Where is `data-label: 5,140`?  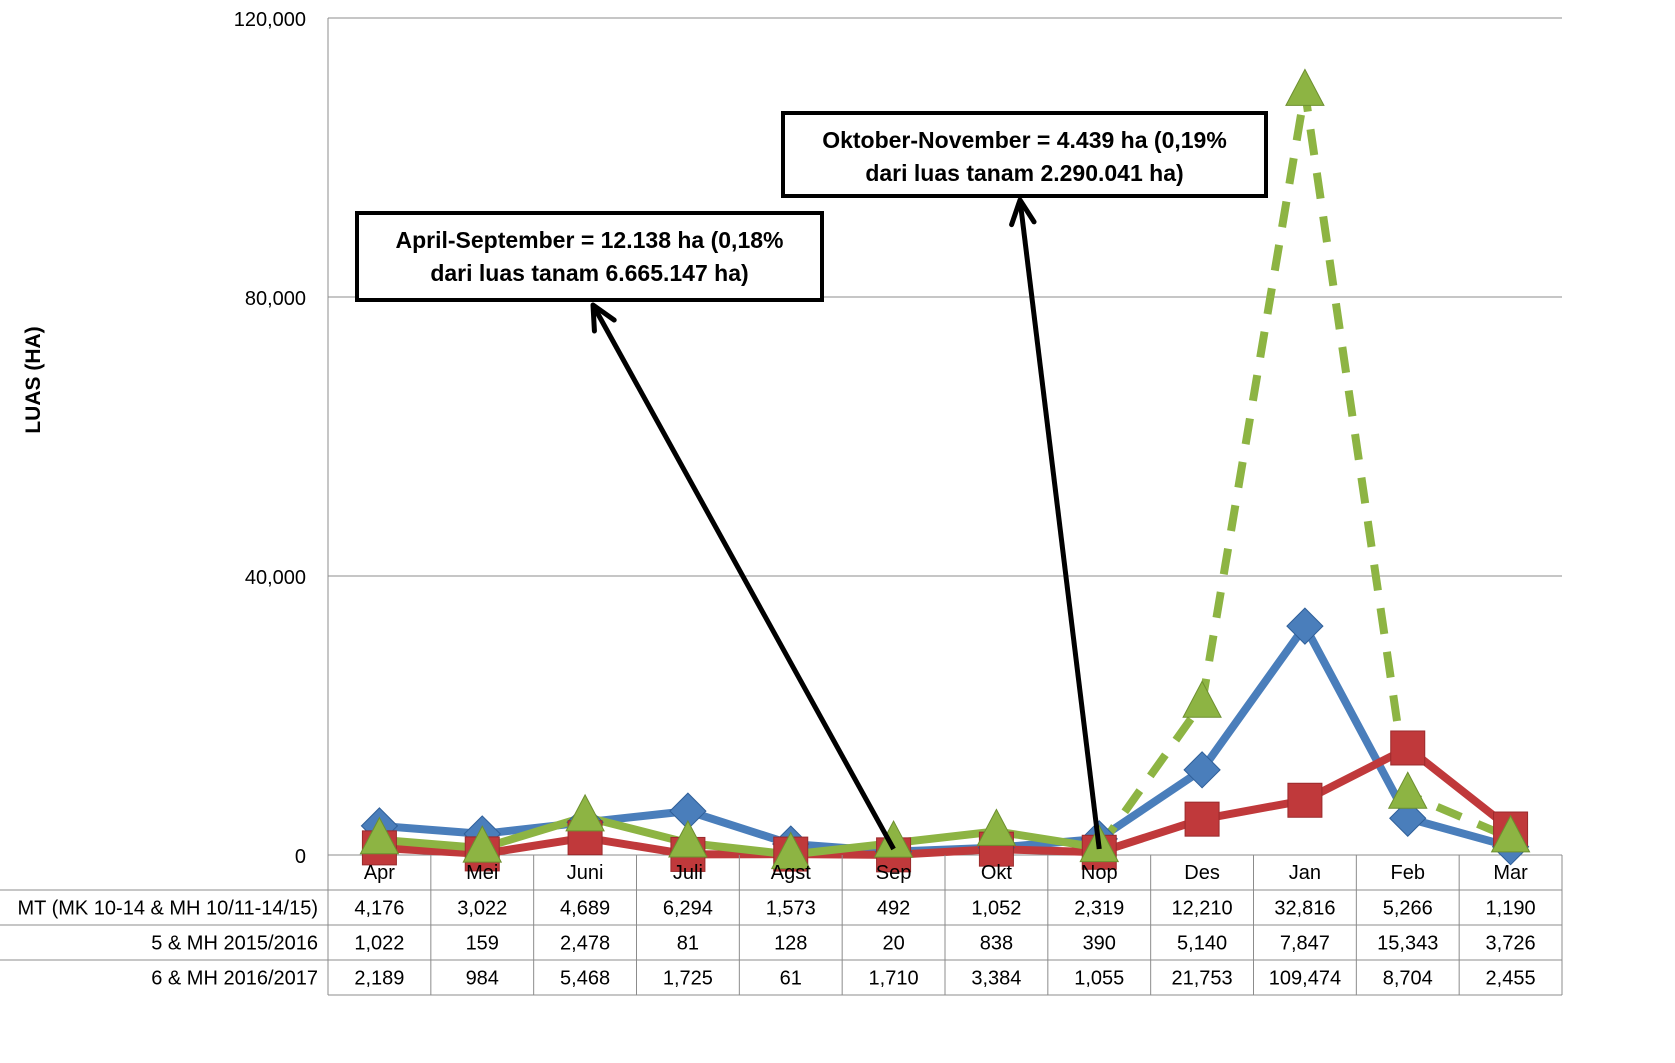 data-label: 5,140 is located at coordinates (1202, 944).